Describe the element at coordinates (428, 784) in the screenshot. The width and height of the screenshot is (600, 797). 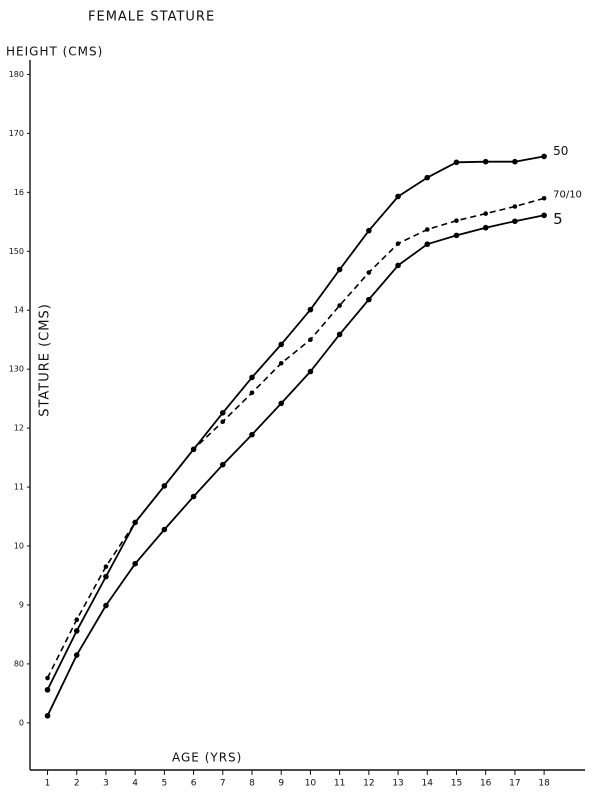
I see `x-tick-label: 14` at that location.